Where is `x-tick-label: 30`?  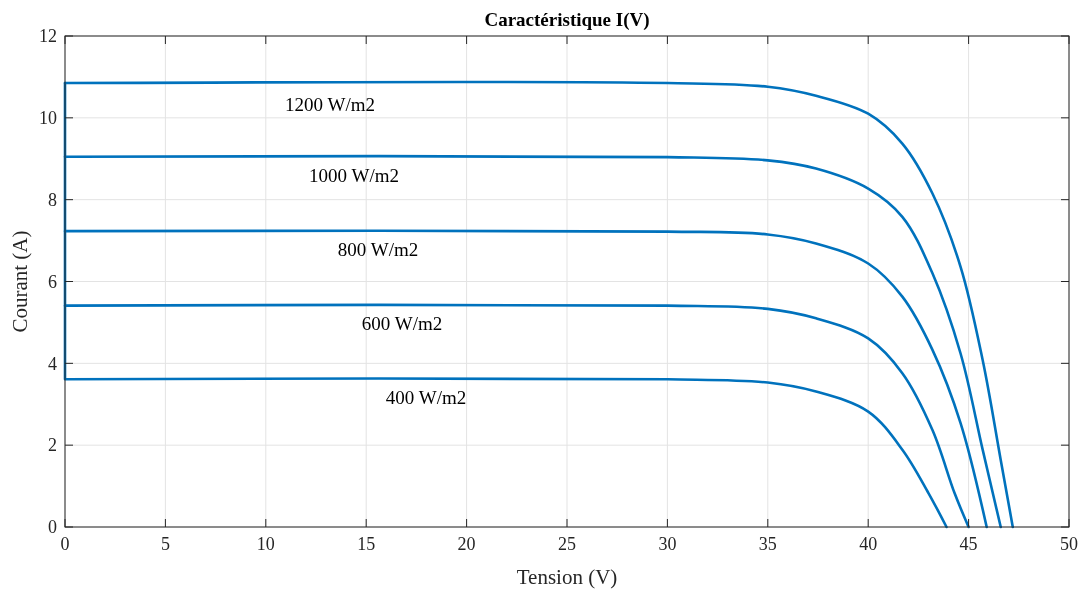
x-tick-label: 30 is located at coordinates (667, 544).